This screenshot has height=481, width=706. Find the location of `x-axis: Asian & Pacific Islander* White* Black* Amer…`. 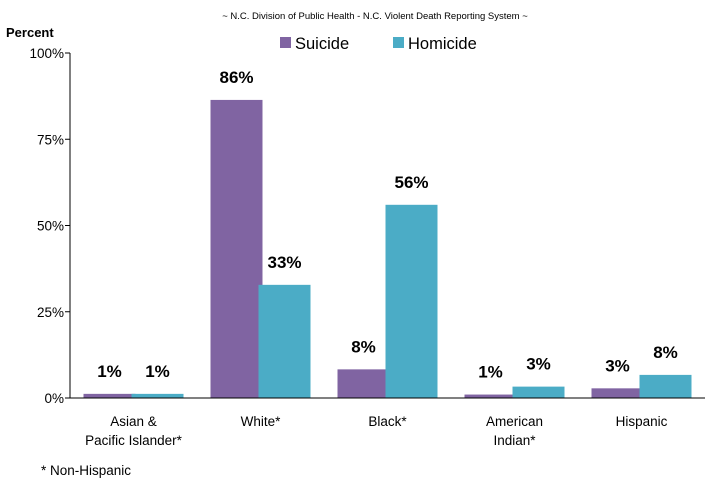

x-axis: Asian & Pacific Islander* White* Black* Amer… is located at coordinates (387, 422).